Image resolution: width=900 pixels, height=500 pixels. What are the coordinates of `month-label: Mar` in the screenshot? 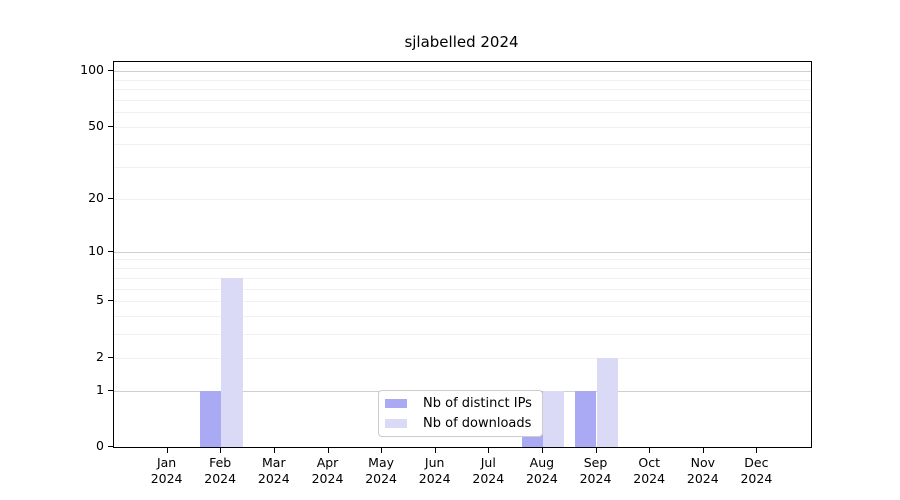 It's located at (274, 462).